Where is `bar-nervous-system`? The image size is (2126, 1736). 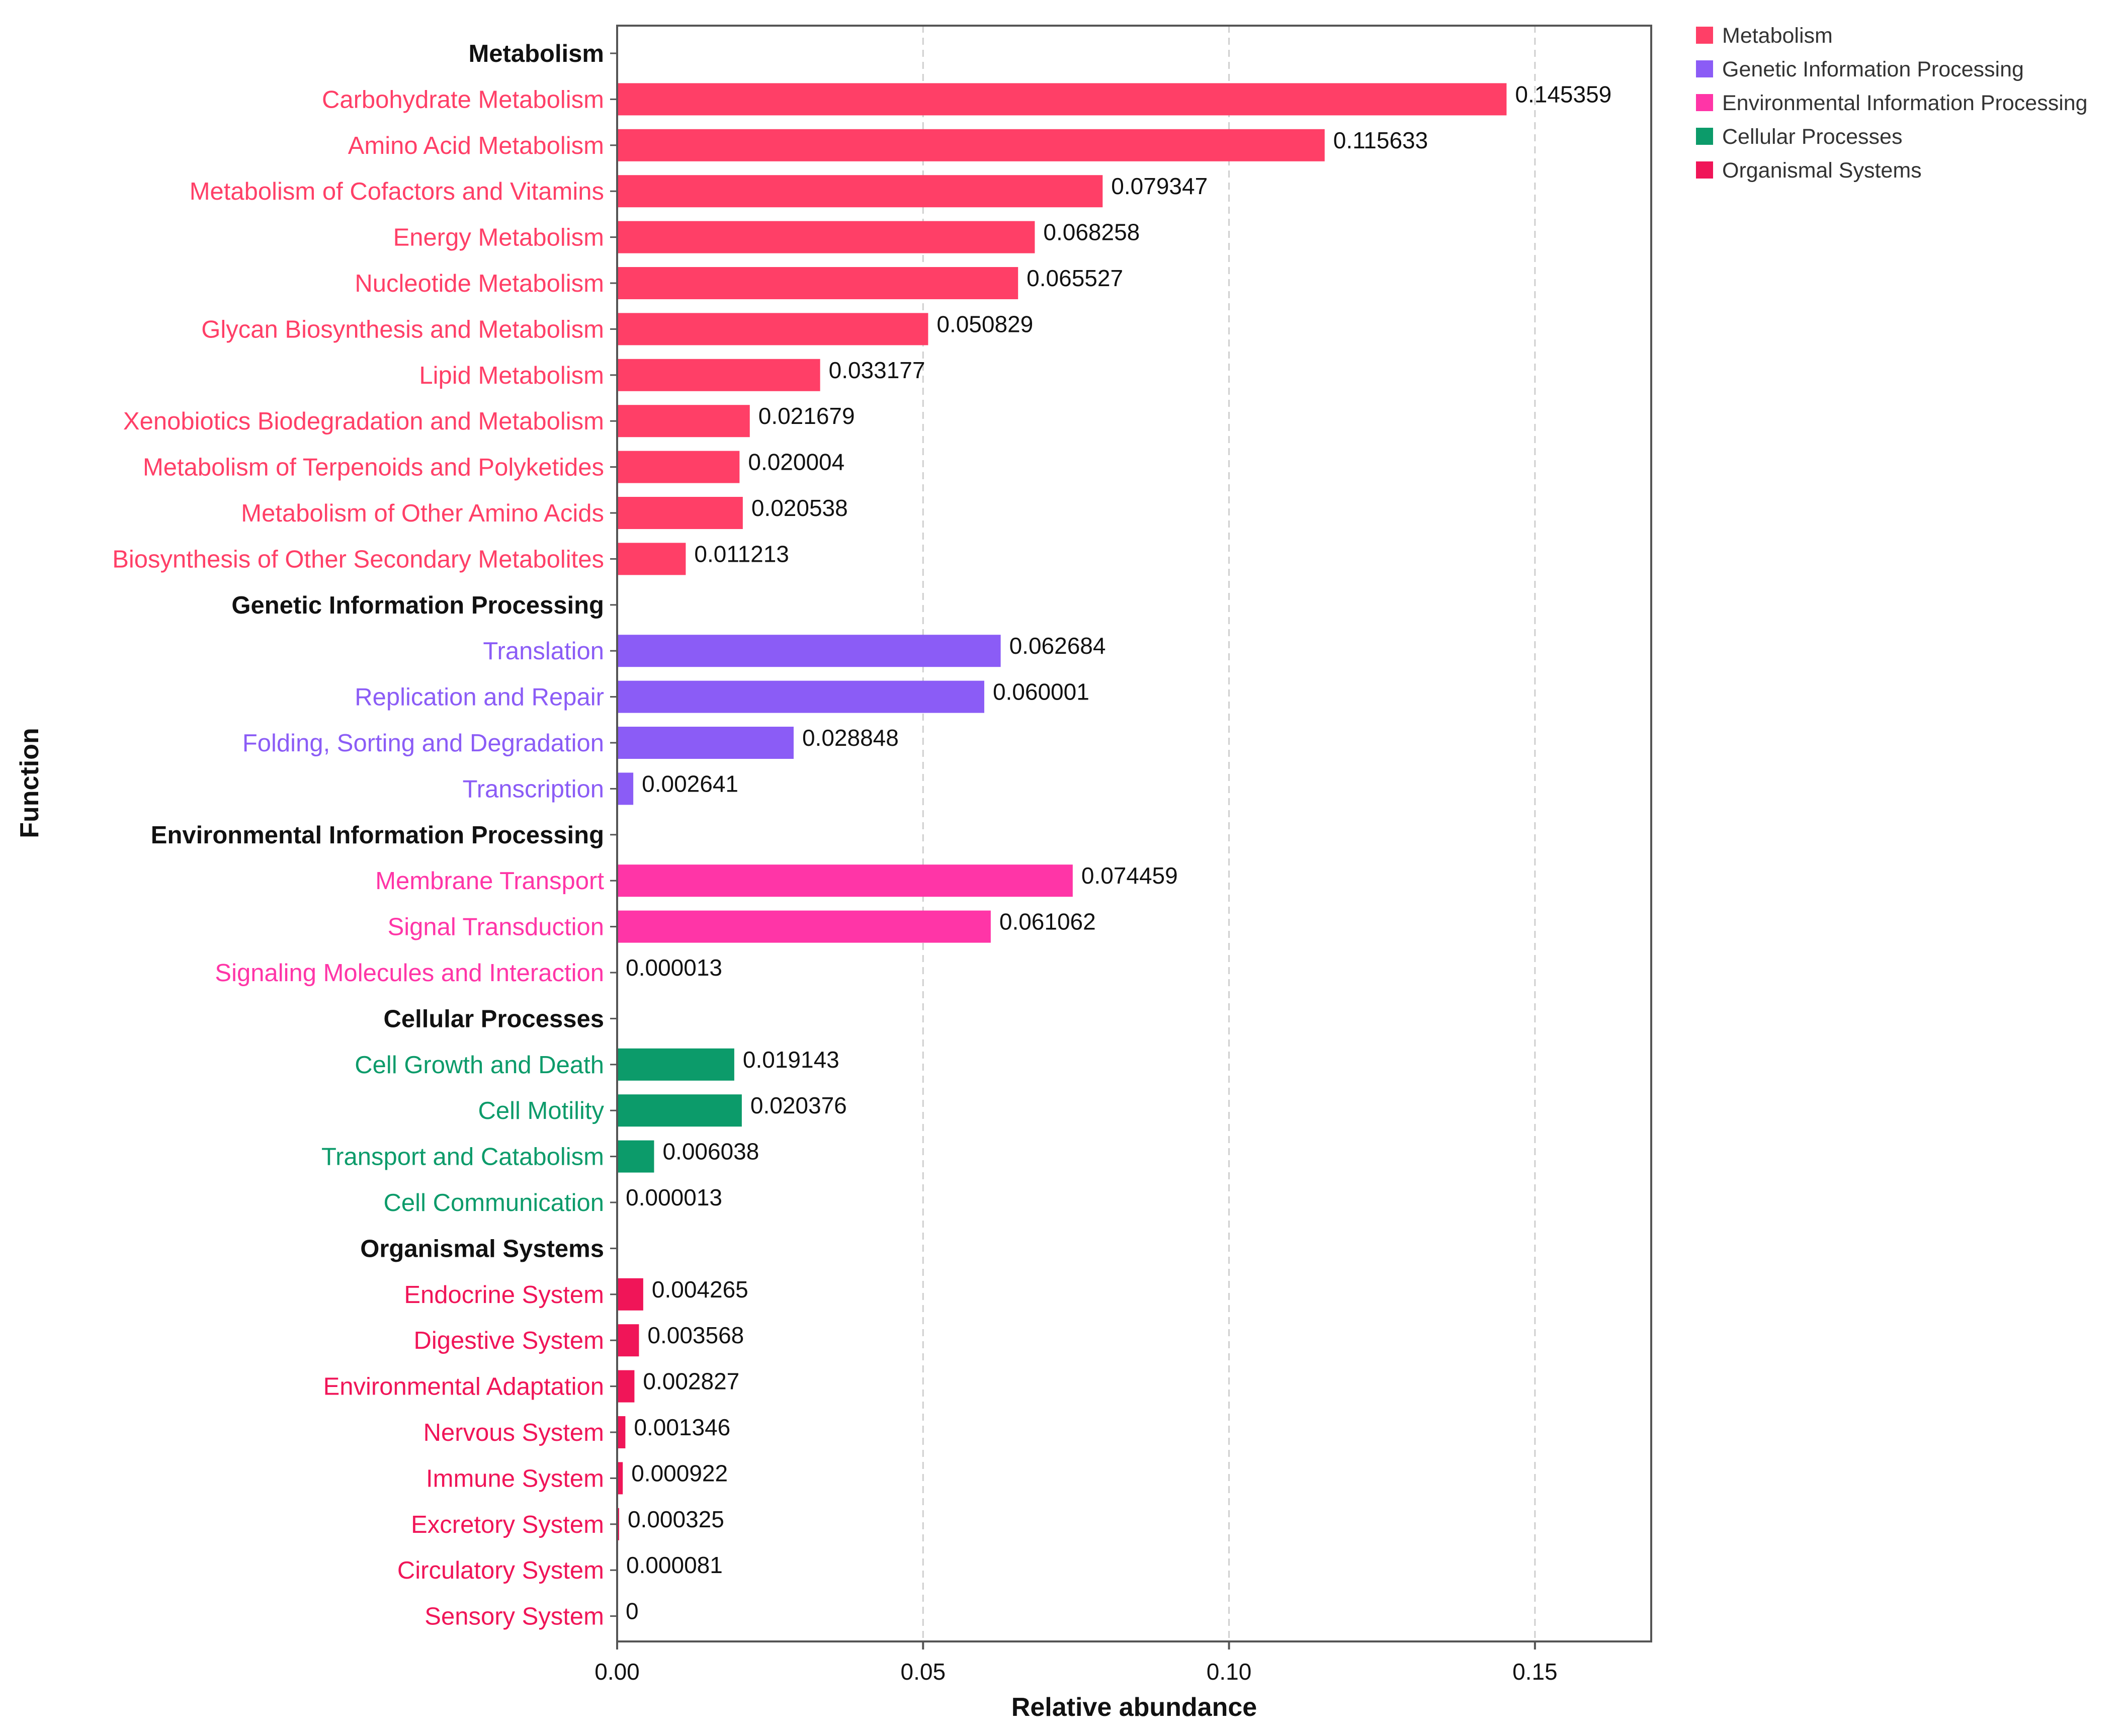
bar-nervous-system is located at coordinates (621, 1432).